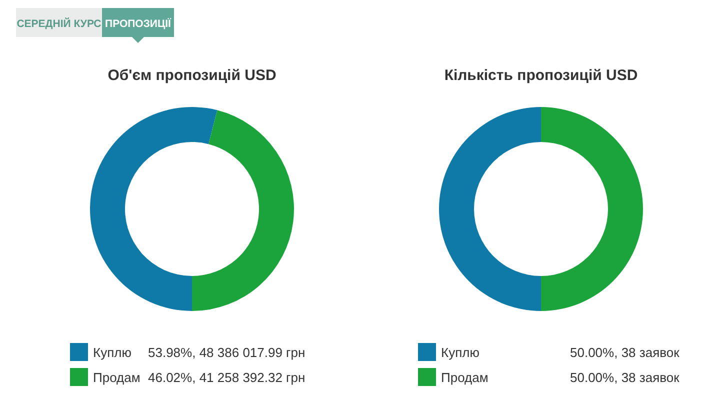 The width and height of the screenshot is (720, 397). Describe the element at coordinates (541, 75) in the screenshot. I see `chart-title: Кількість пропозицій USD` at that location.